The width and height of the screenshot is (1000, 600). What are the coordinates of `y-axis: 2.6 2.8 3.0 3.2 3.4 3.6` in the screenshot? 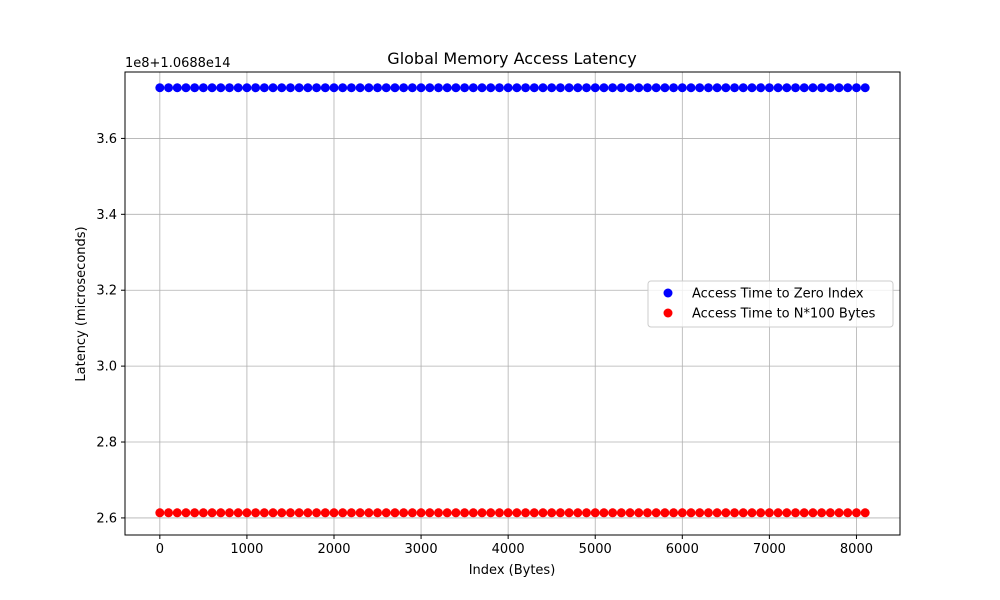 It's located at (110, 329).